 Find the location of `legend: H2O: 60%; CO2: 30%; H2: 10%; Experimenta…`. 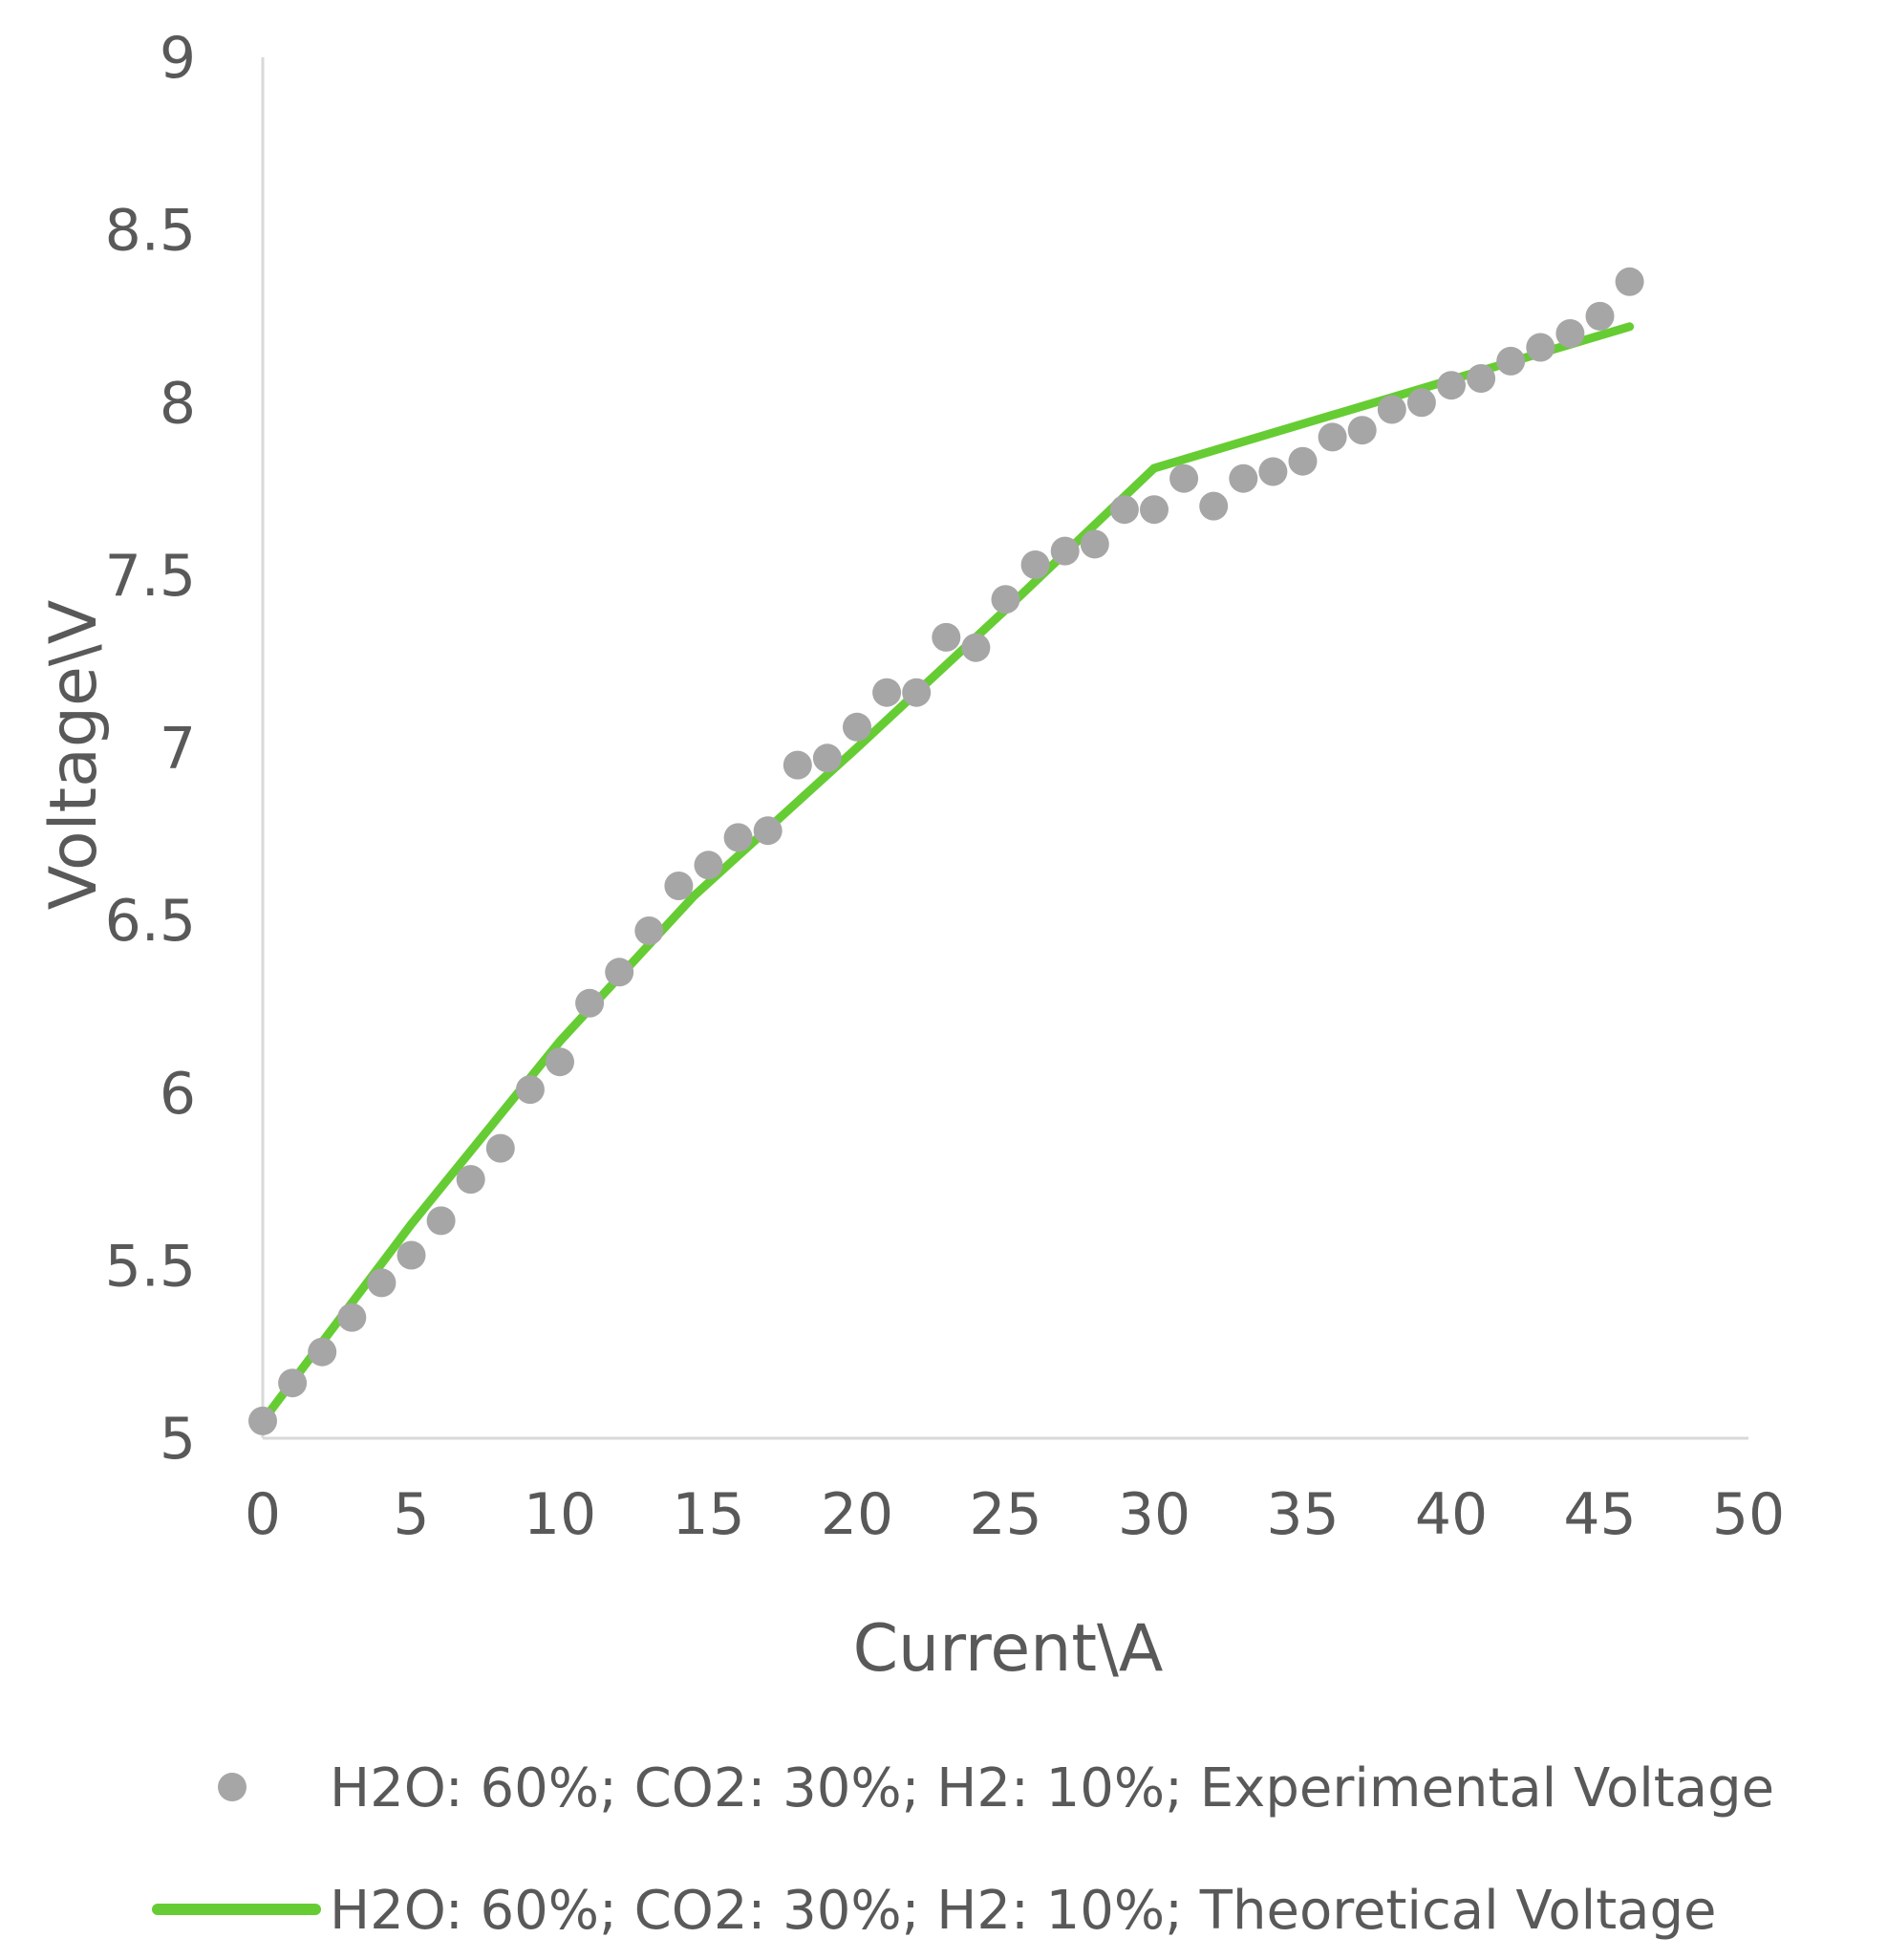

legend: H2O: 60%; CO2: 30%; H2: 10%; Experimenta… is located at coordinates (963, 1849).